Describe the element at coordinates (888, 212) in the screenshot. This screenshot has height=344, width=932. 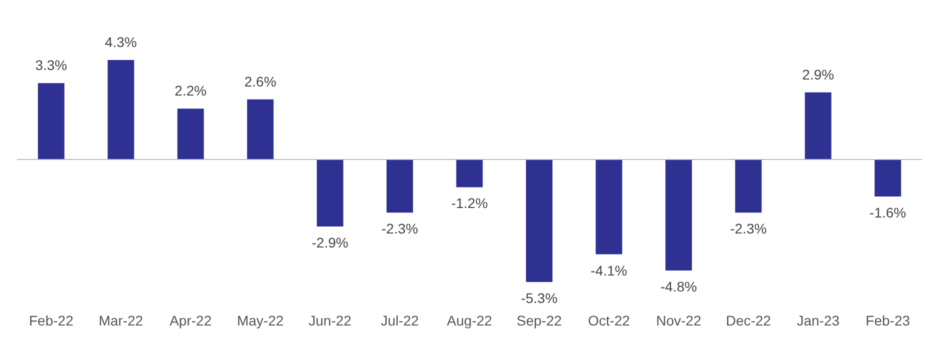
I see `data-label: -1.6%` at that location.